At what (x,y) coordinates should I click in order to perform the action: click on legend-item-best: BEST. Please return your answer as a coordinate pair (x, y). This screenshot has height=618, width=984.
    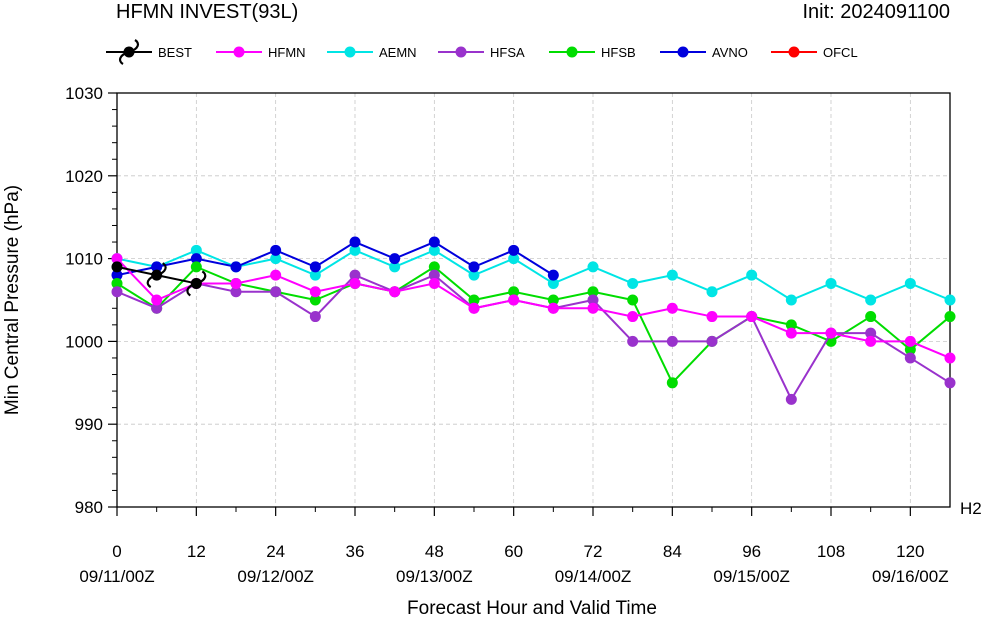
    Looking at the image, I should click on (149, 52).